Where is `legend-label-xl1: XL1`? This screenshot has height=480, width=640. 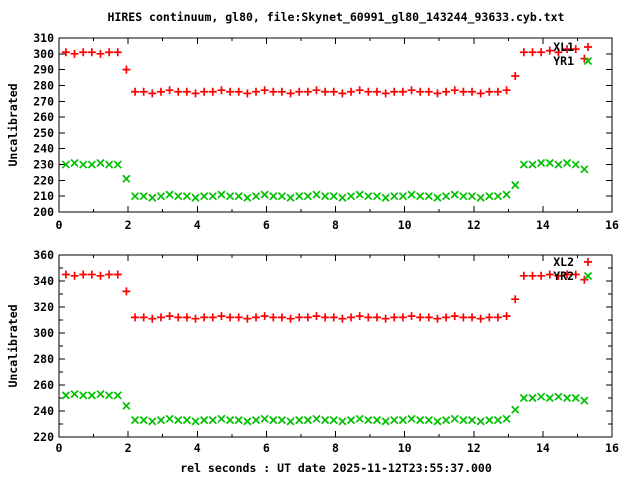 legend-label-xl1: XL1 is located at coordinates (563, 47).